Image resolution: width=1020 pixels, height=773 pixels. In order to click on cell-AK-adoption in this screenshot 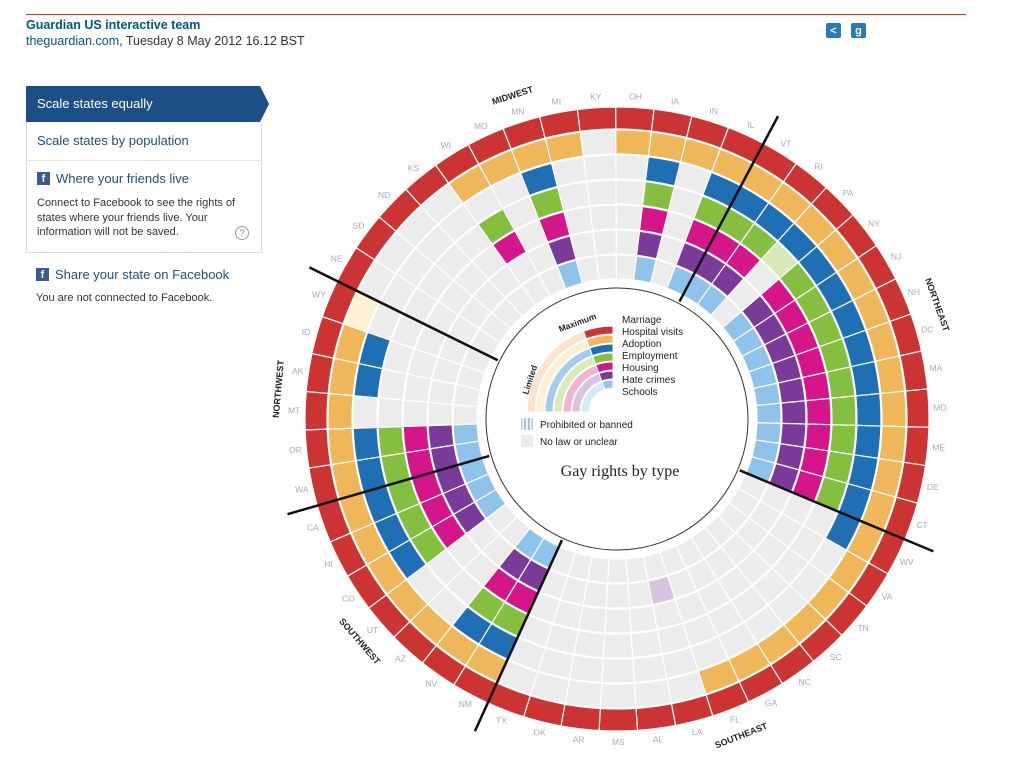, I will do `click(368, 380)`.